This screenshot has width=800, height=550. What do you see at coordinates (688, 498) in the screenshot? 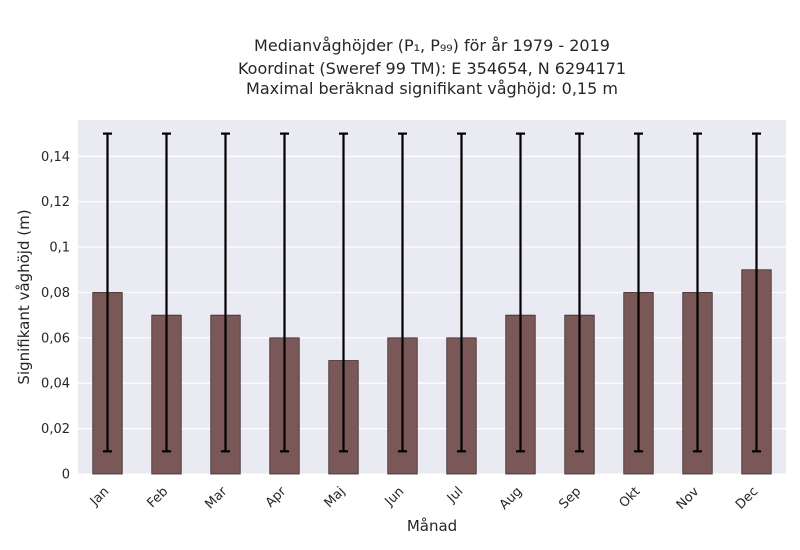
I see `x-tick-label: Nov` at bounding box center [688, 498].